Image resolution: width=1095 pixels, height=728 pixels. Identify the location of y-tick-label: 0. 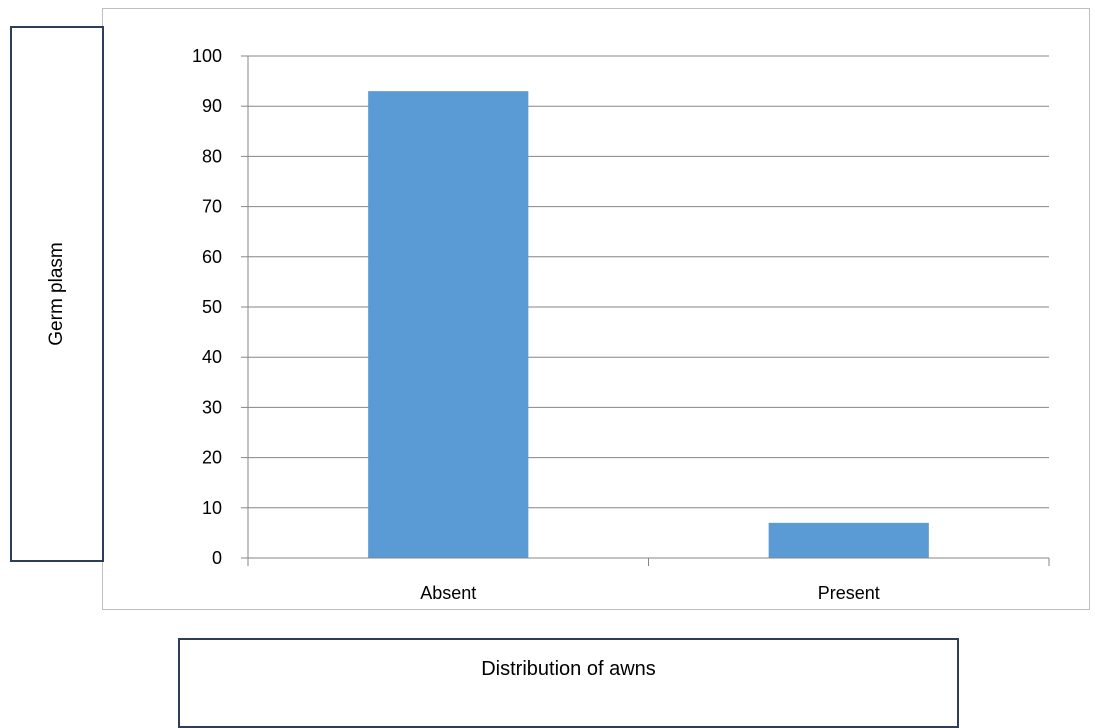
(217, 558).